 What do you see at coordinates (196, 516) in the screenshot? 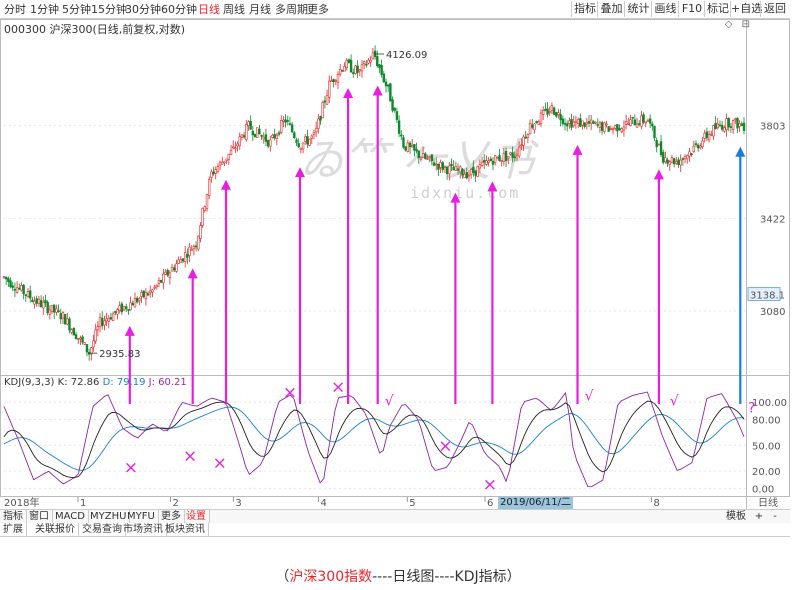
I see `indicator-tab-6: 设置` at bounding box center [196, 516].